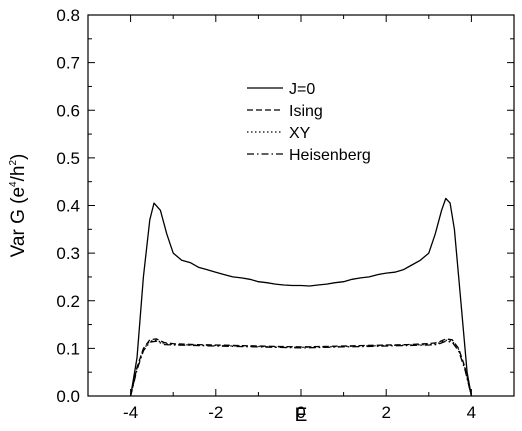 Image resolution: width=522 pixels, height=431 pixels. Describe the element at coordinates (18, 222) in the screenshot. I see `y-axis-title-prefix: Var G (e` at that location.